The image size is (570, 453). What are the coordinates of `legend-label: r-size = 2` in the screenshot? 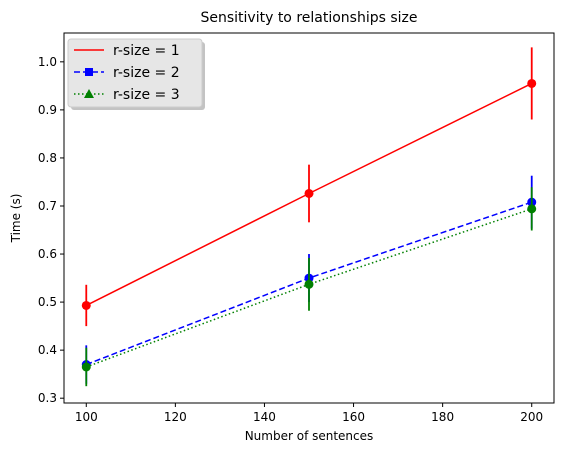 It's located at (146, 73).